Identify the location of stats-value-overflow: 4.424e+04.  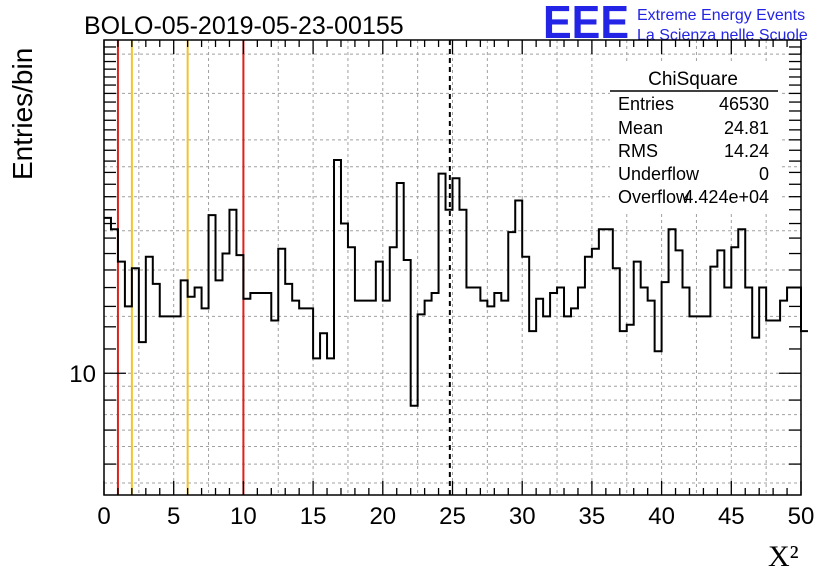
(726, 197).